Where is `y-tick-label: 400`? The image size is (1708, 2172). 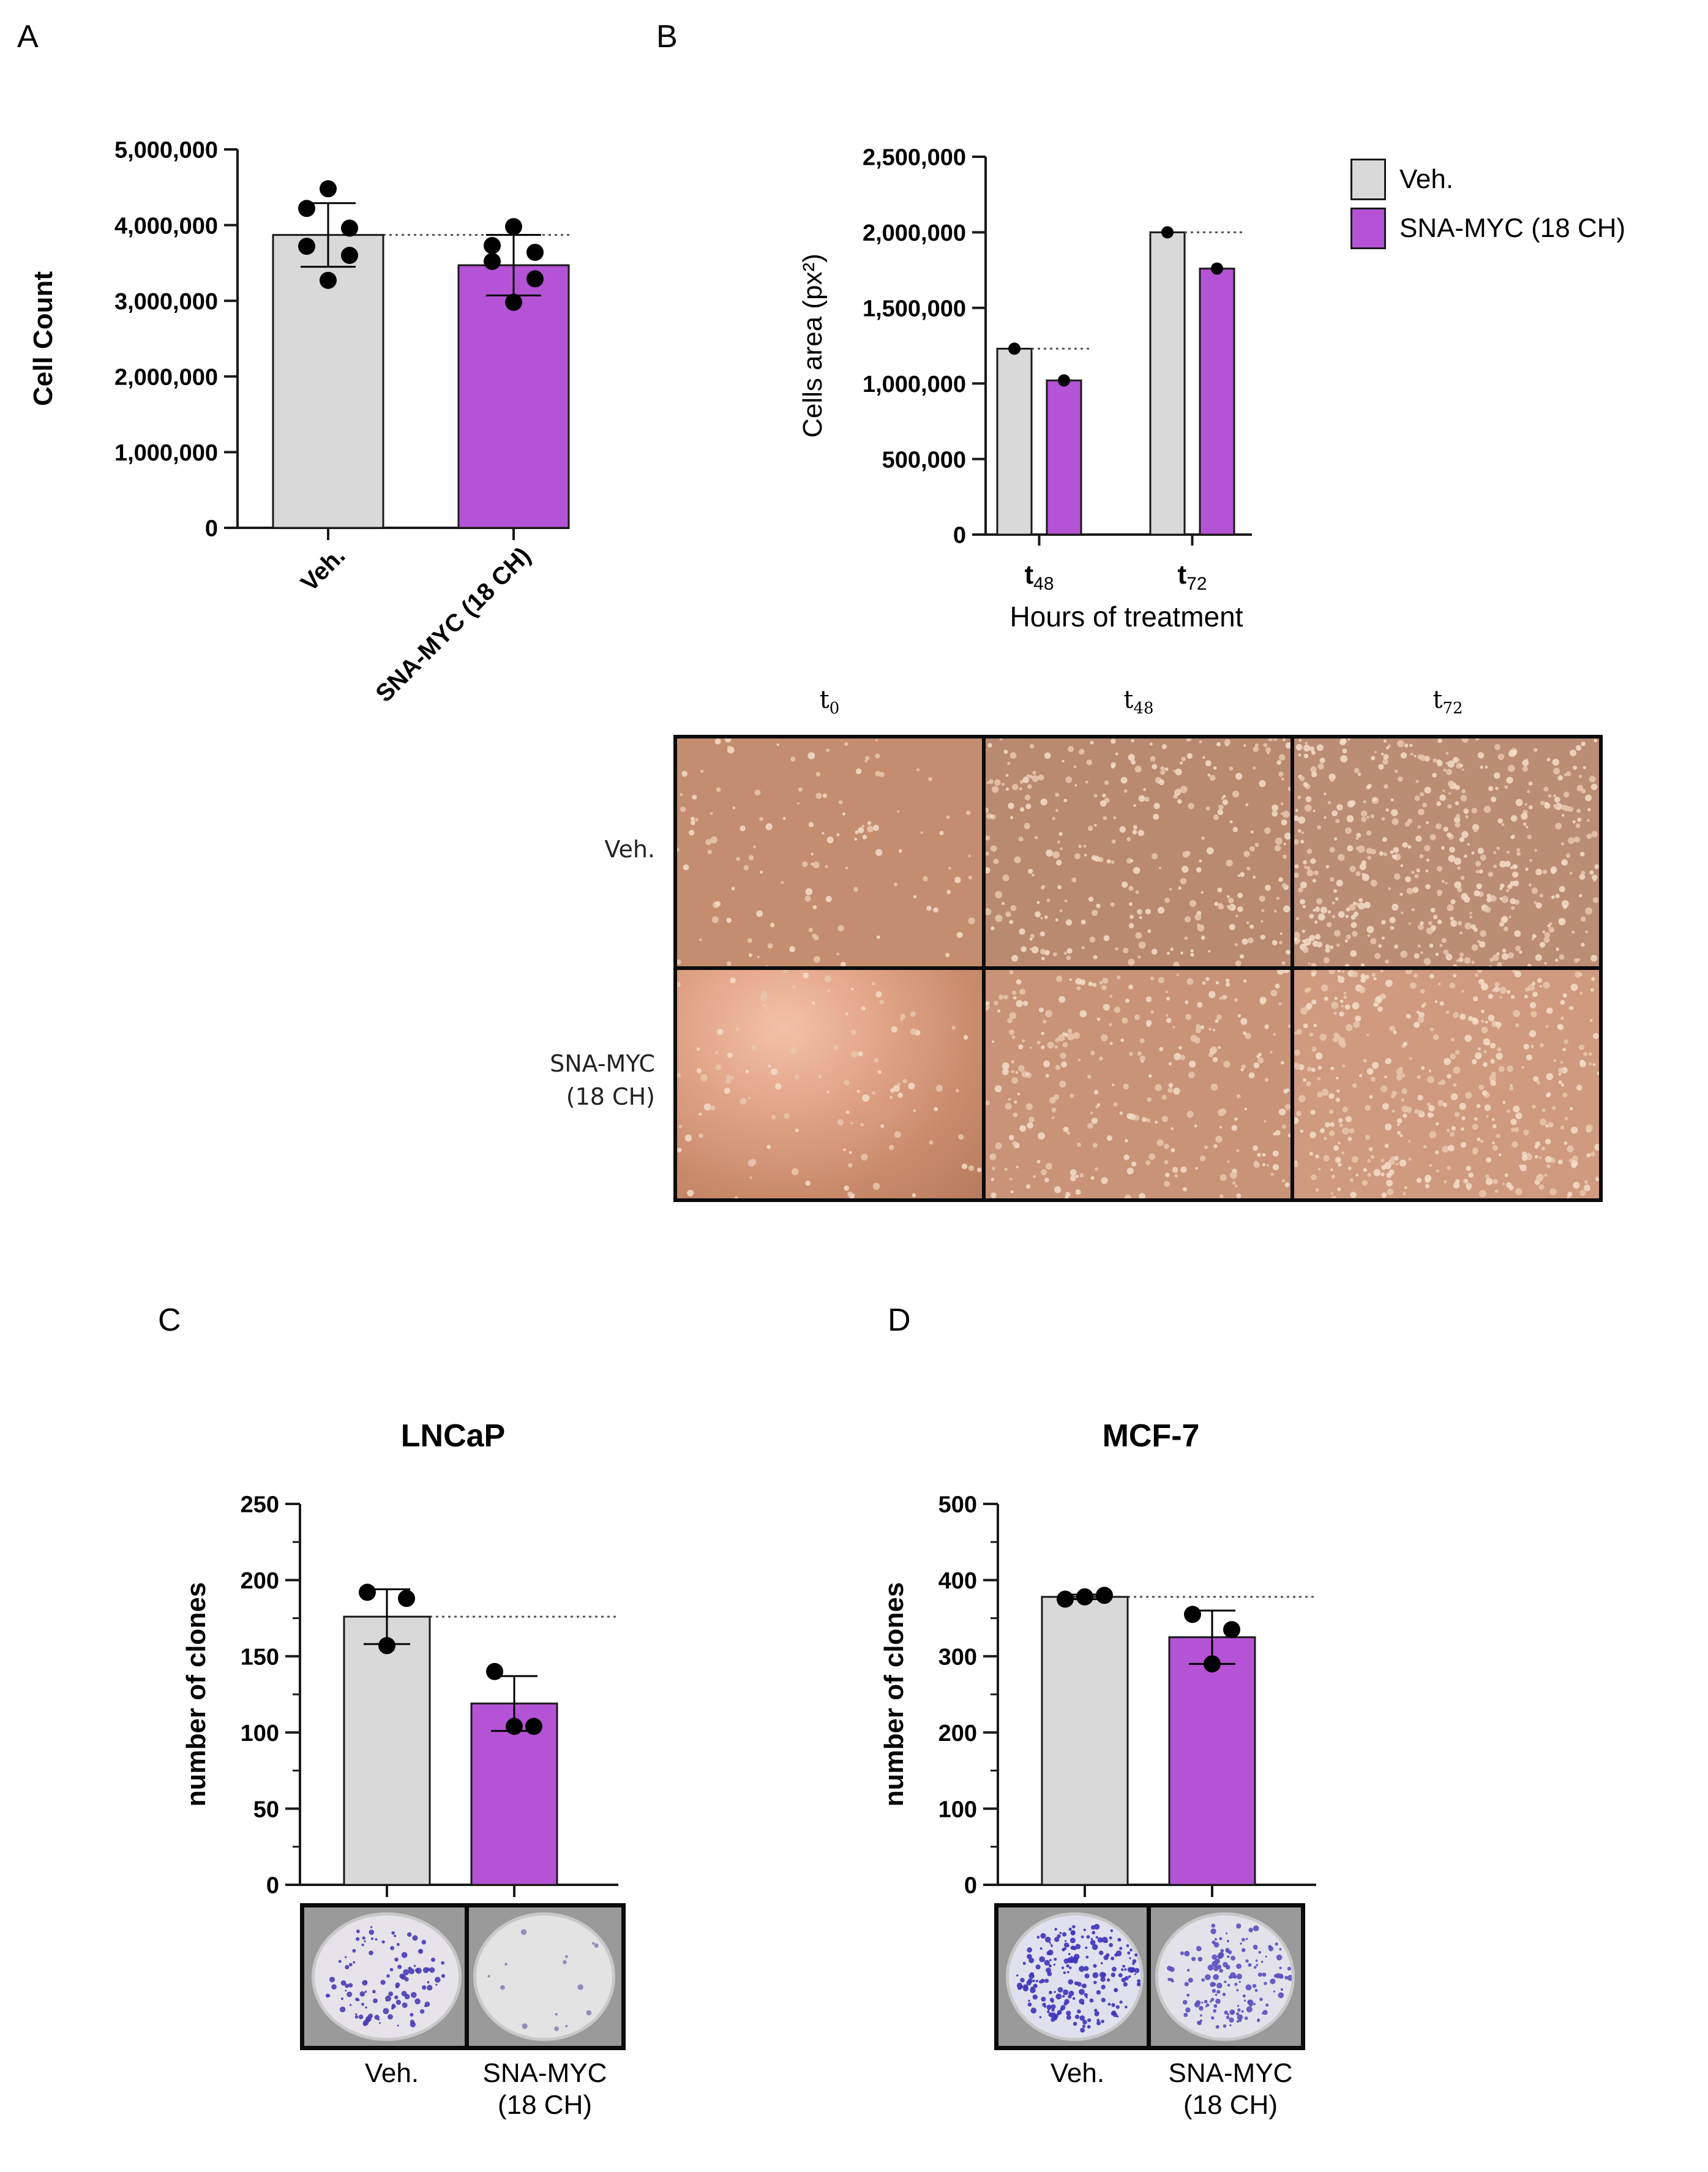
y-tick-label: 400 is located at coordinates (957, 1581).